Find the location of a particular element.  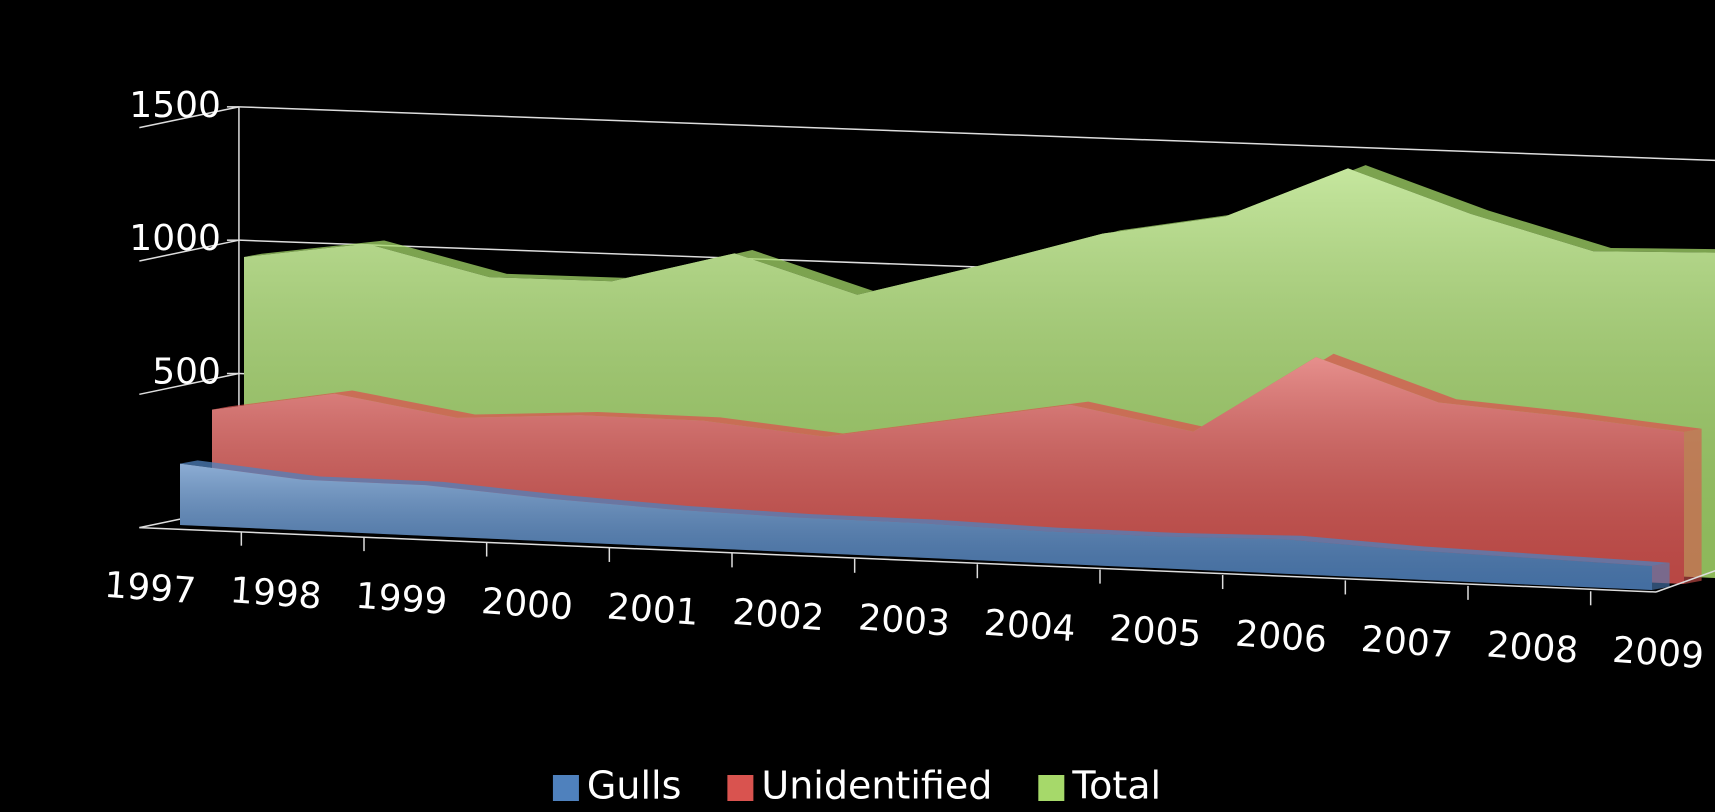

x-tick-label: 1997 is located at coordinates (150, 588).